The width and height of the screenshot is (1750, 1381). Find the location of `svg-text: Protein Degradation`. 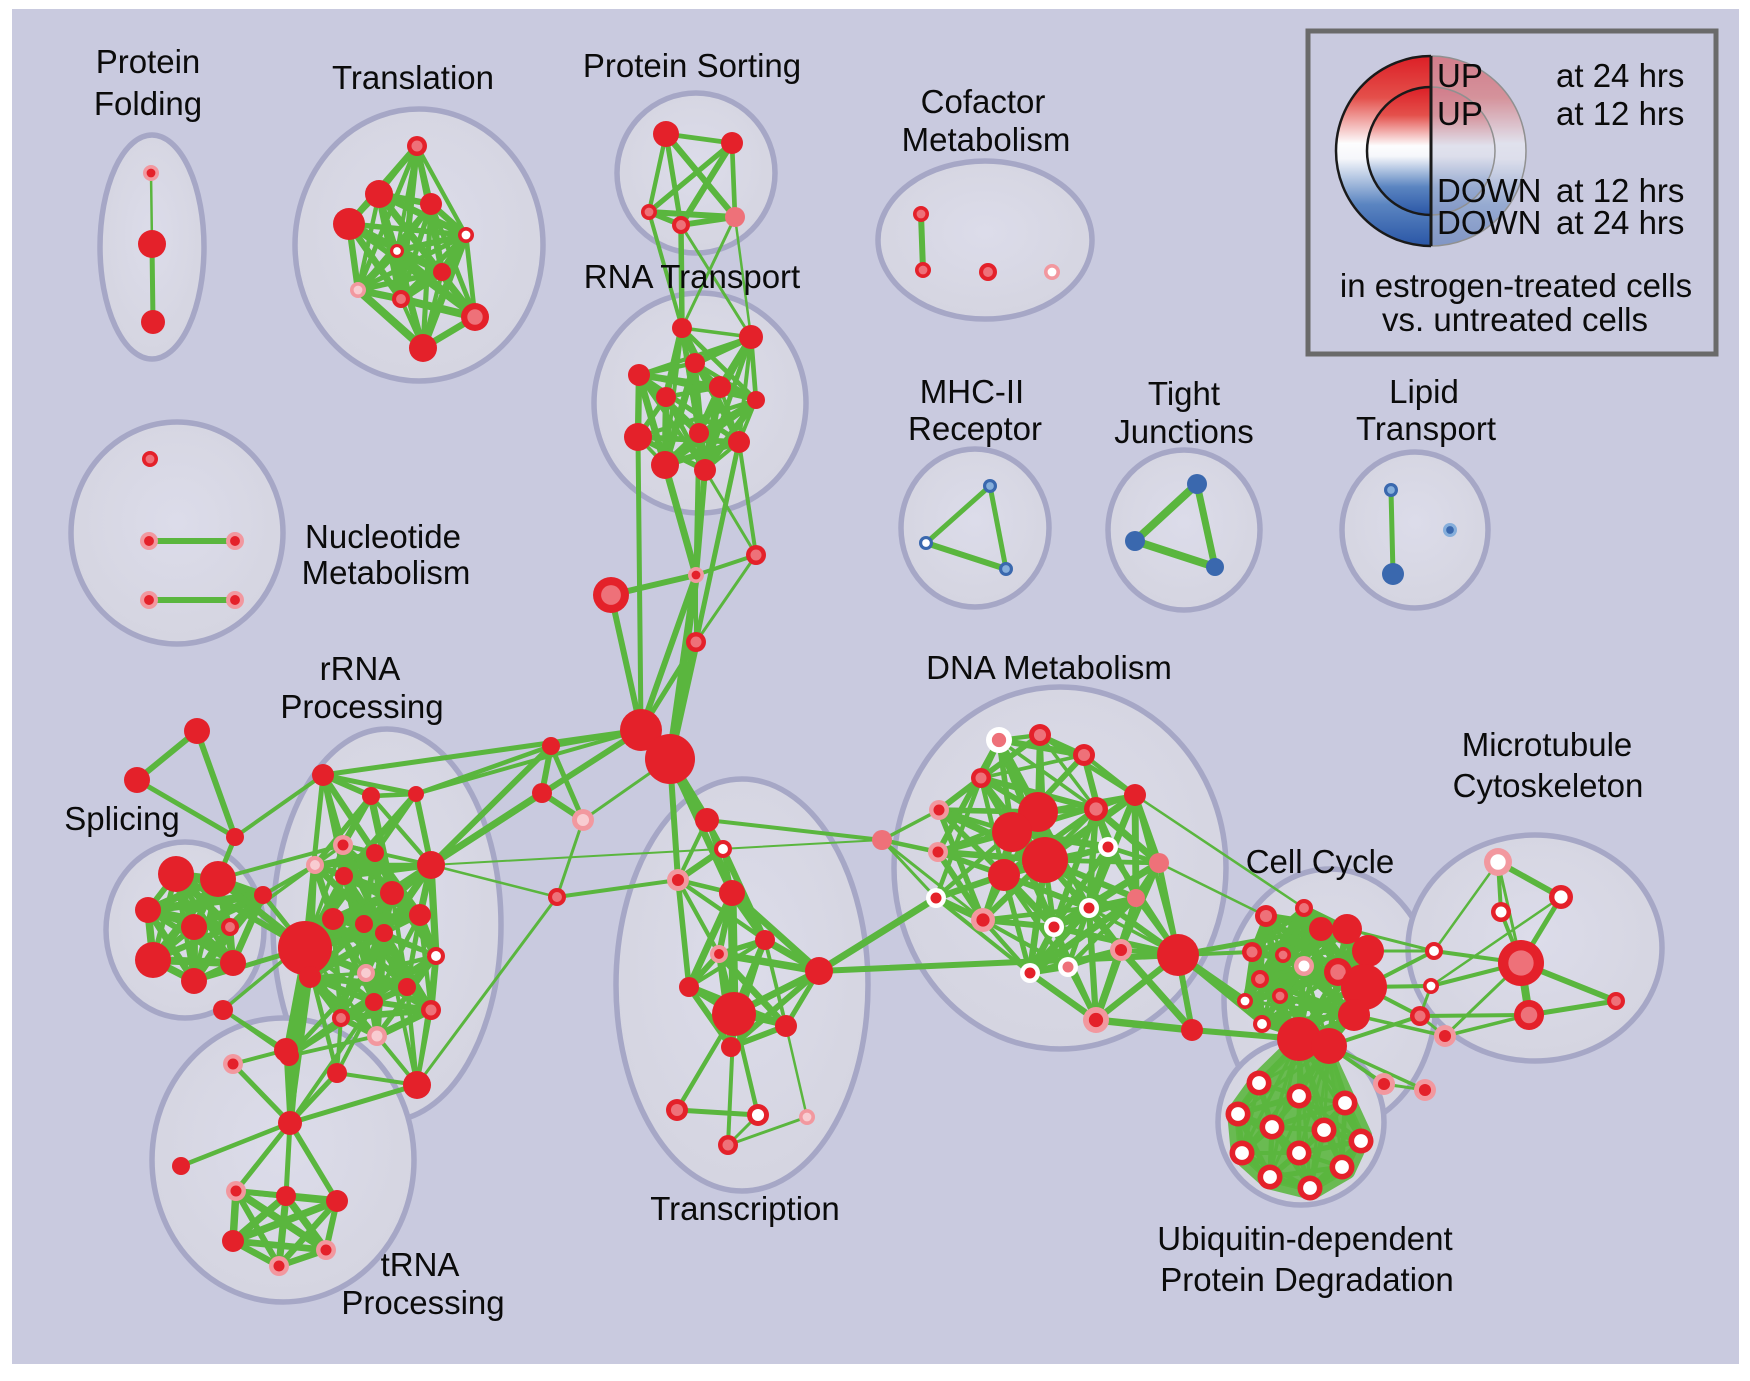

svg-text: Protein Degradation is located at coordinates (1307, 1279).